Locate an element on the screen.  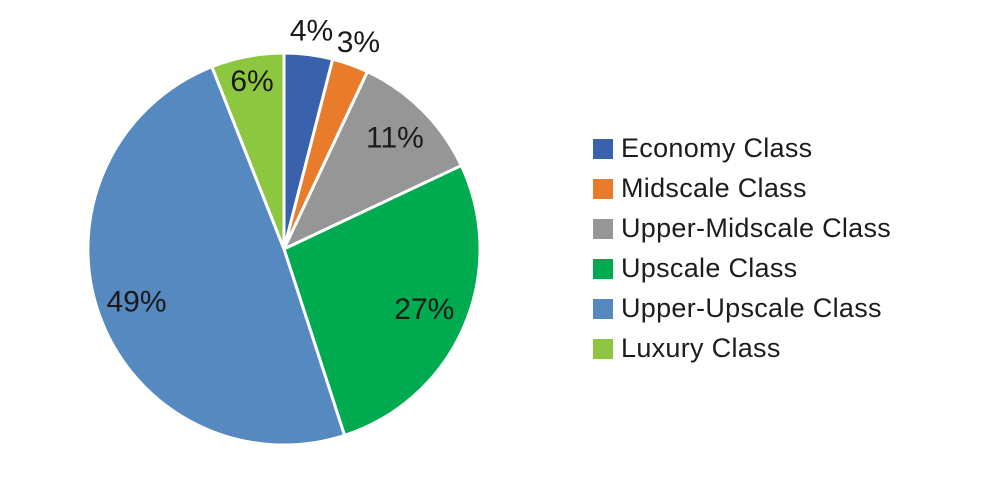
legend-item-upper-midscale-class: Upper-Midscale Class is located at coordinates (742, 229).